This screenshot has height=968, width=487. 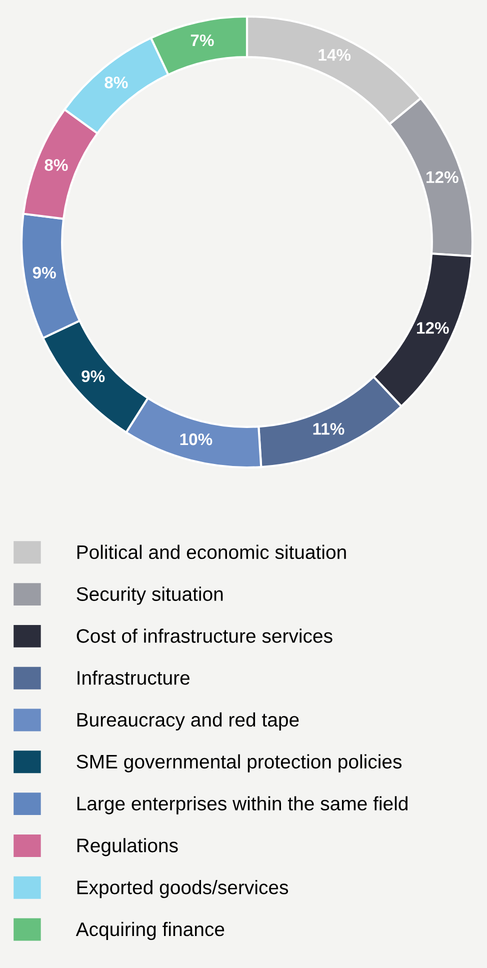 What do you see at coordinates (328, 429) in the screenshot?
I see `data-label: 11%` at bounding box center [328, 429].